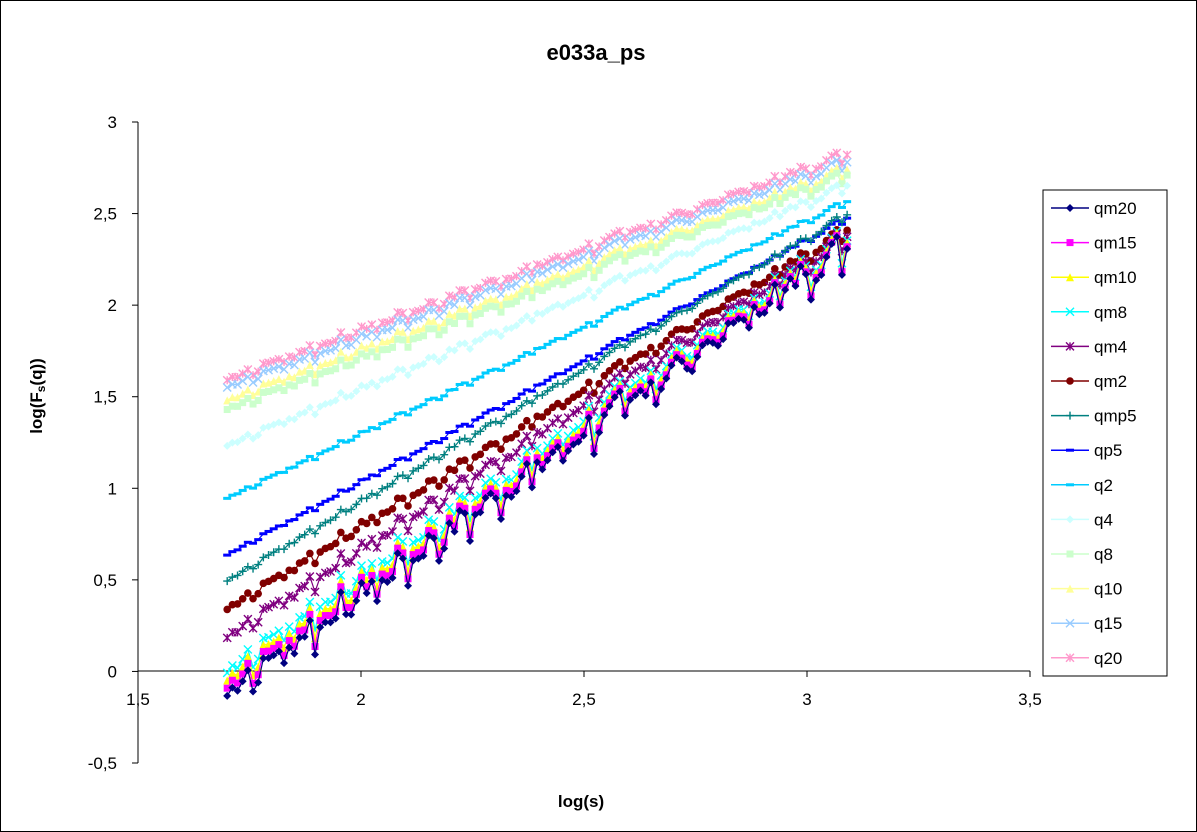 Image resolution: width=1197 pixels, height=832 pixels. What do you see at coordinates (1082, 519) in the screenshot?
I see `legend-item-q4: q4` at bounding box center [1082, 519].